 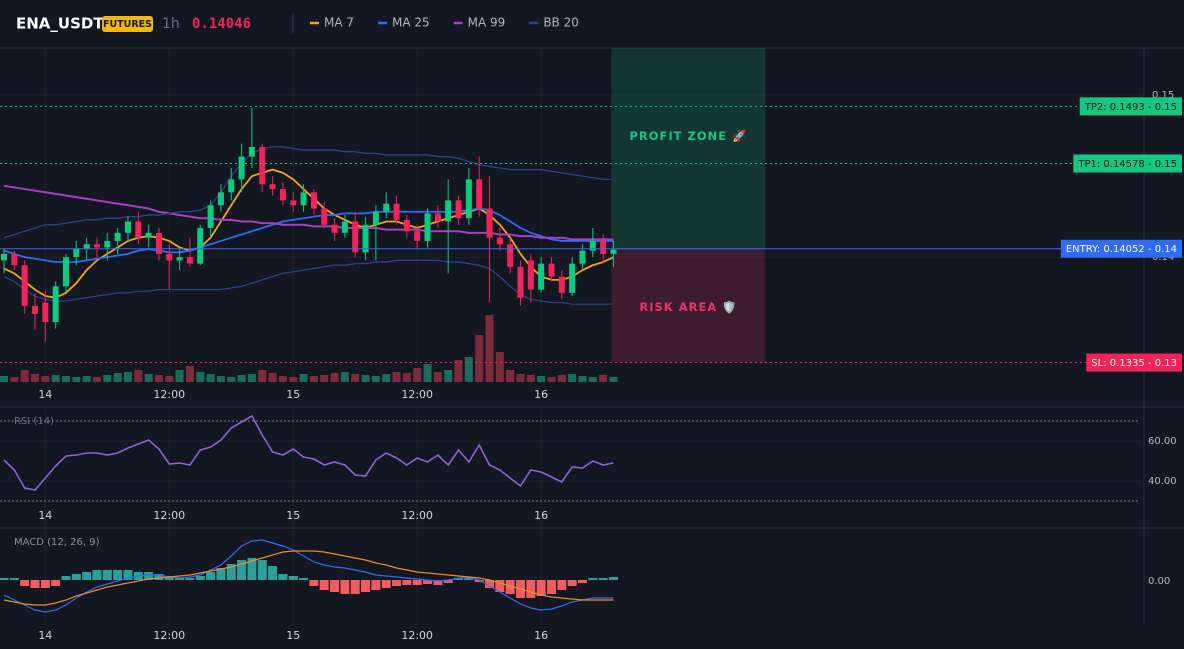 I want to click on level-label: TP1: 0.14578 - 0.15, so click(x=1127, y=164).